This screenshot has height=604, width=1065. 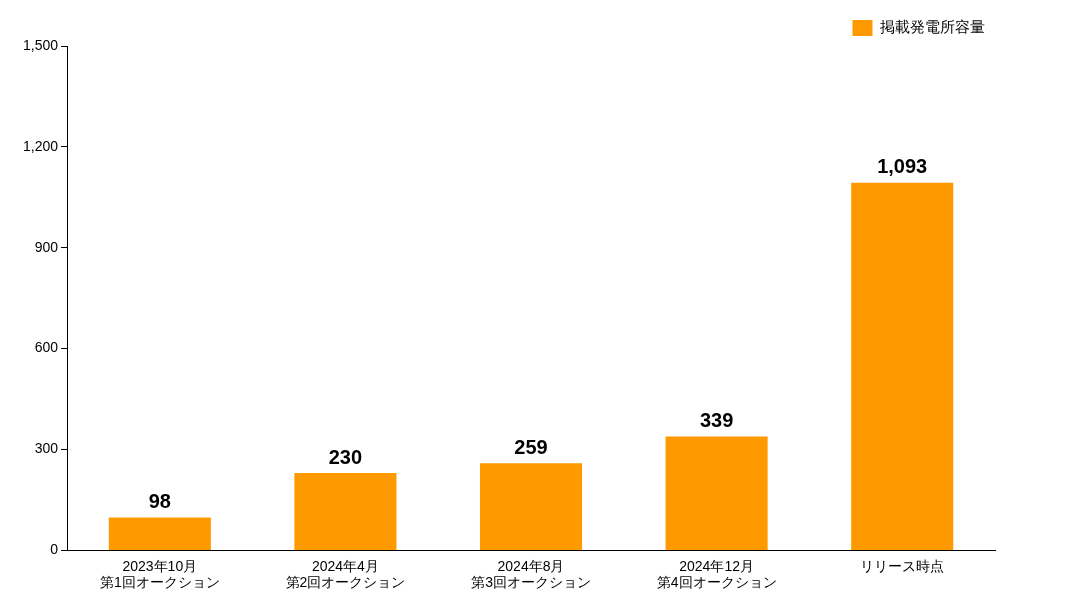 I want to click on text: 259, so click(x=531, y=446).